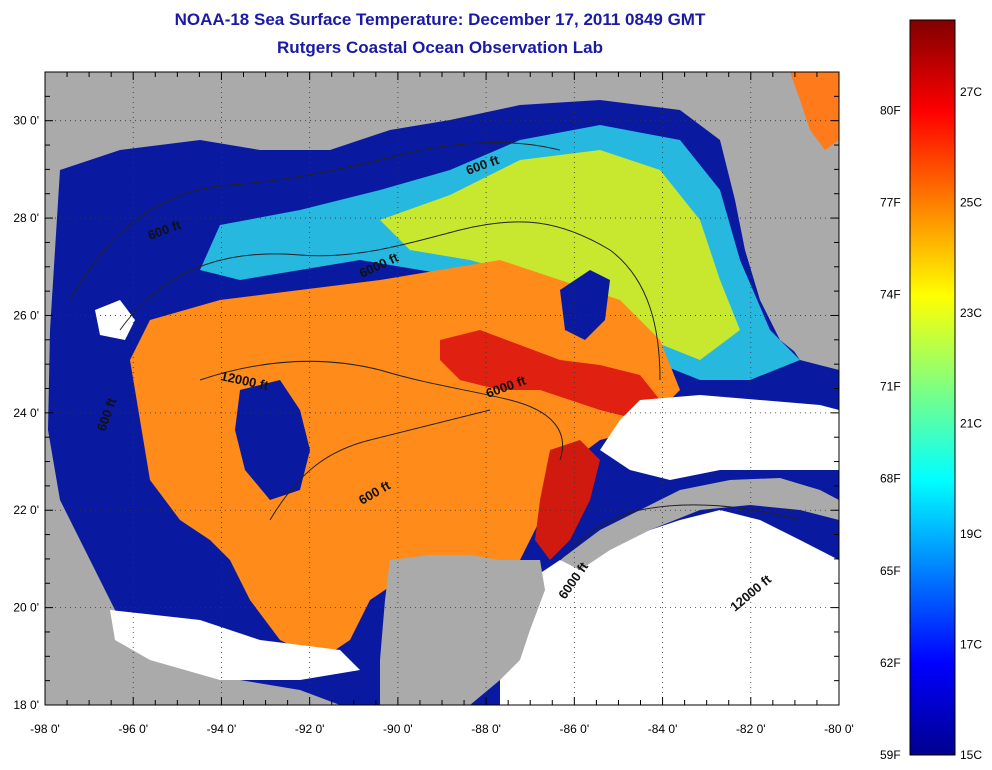  I want to click on y-tick-label: 28 0', so click(26, 218).